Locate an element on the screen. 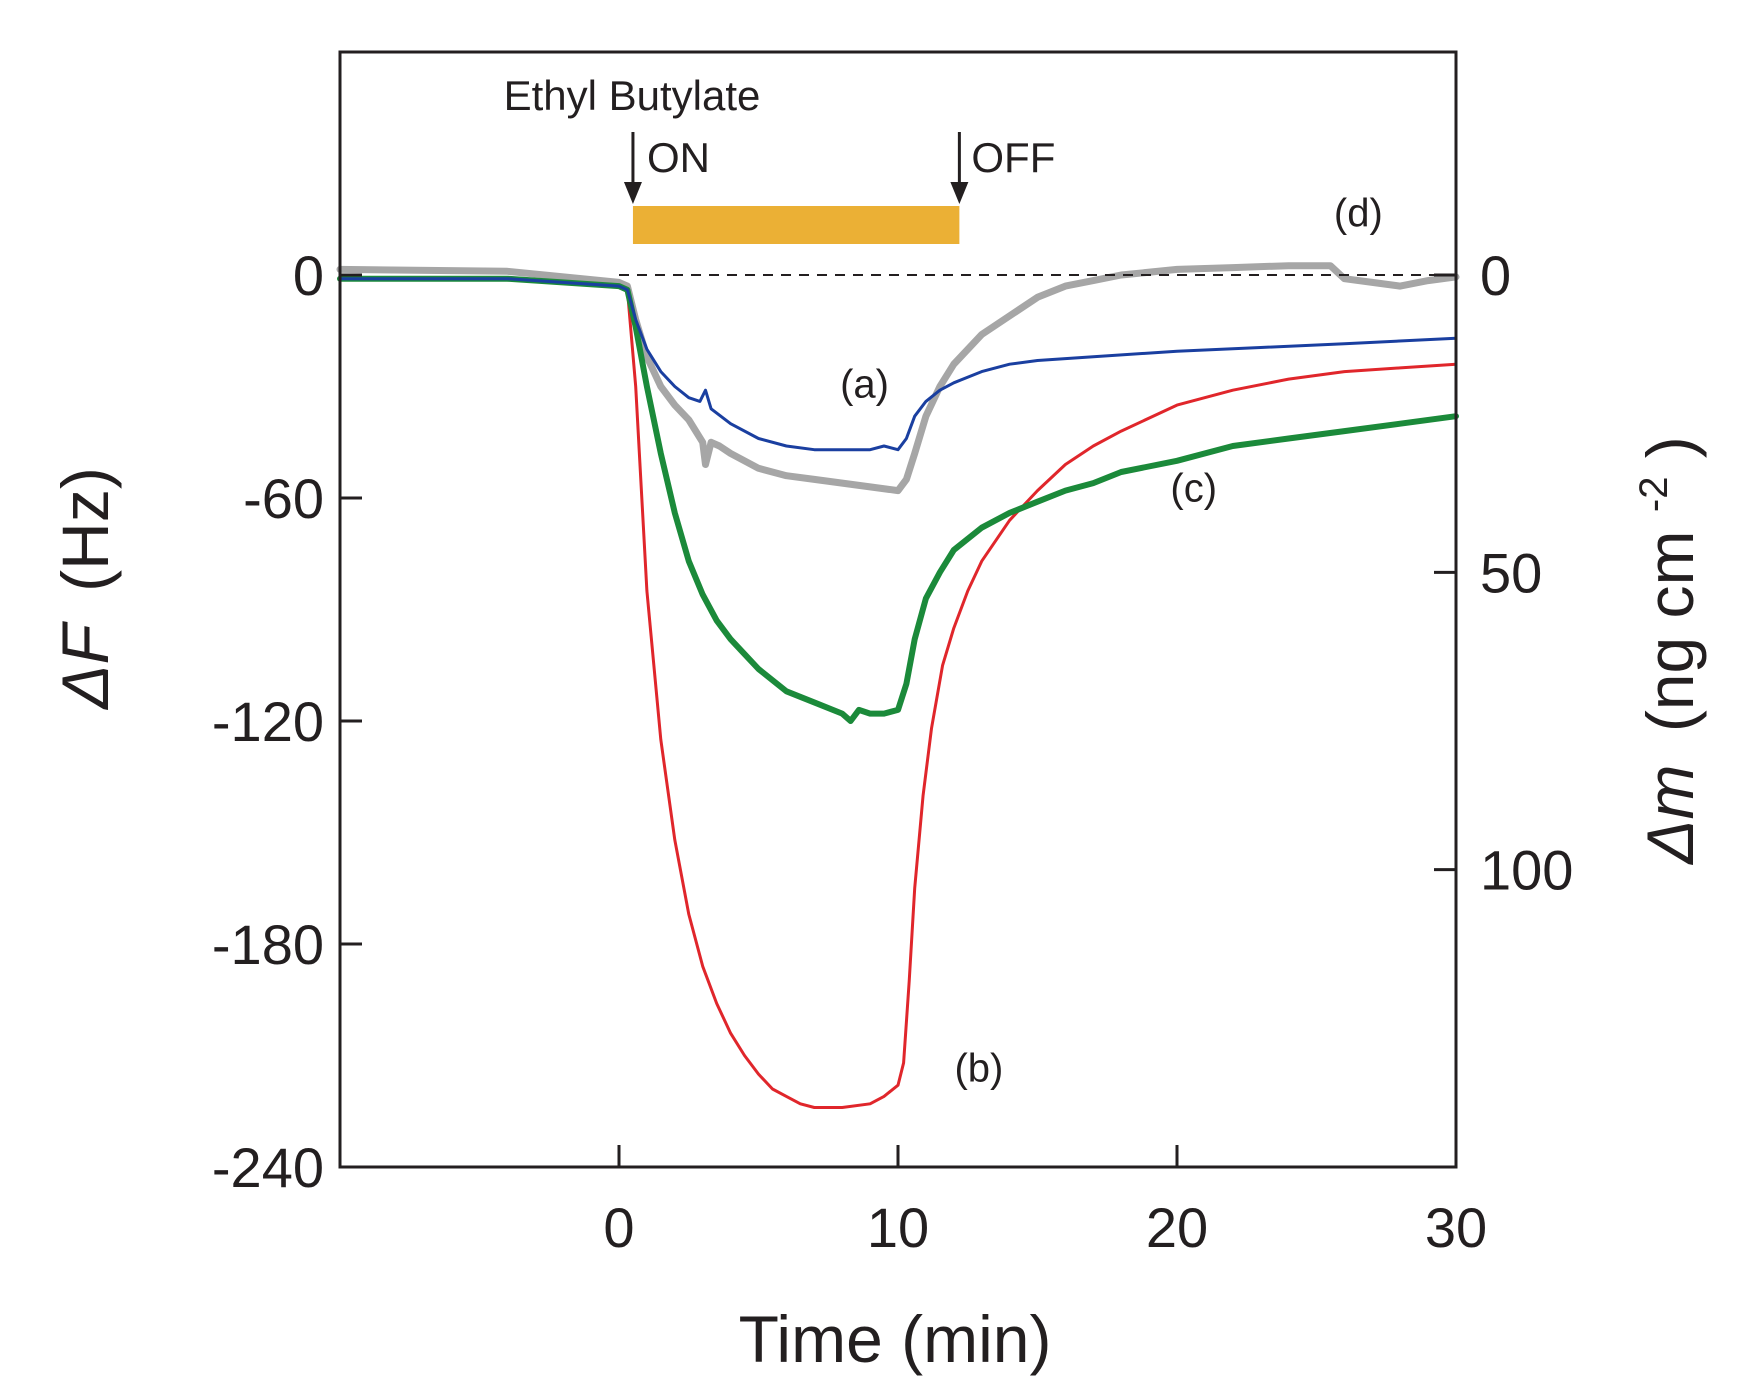 This screenshot has width=1753, height=1397. curve-label-b: (b) is located at coordinates (978, 1069).